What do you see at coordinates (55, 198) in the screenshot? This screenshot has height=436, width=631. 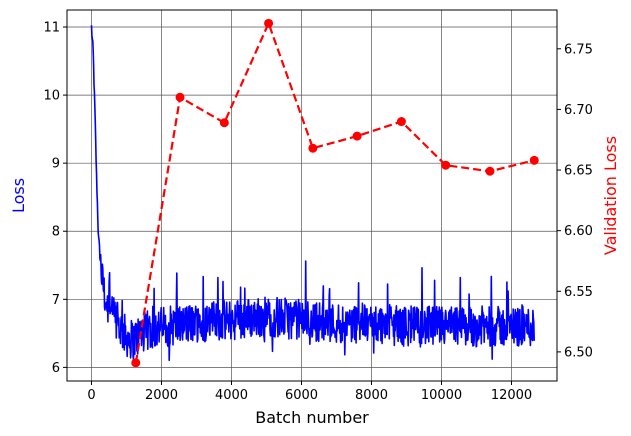 I see `left-y-axis-ticks: 6 7 8 9 10 11` at bounding box center [55, 198].